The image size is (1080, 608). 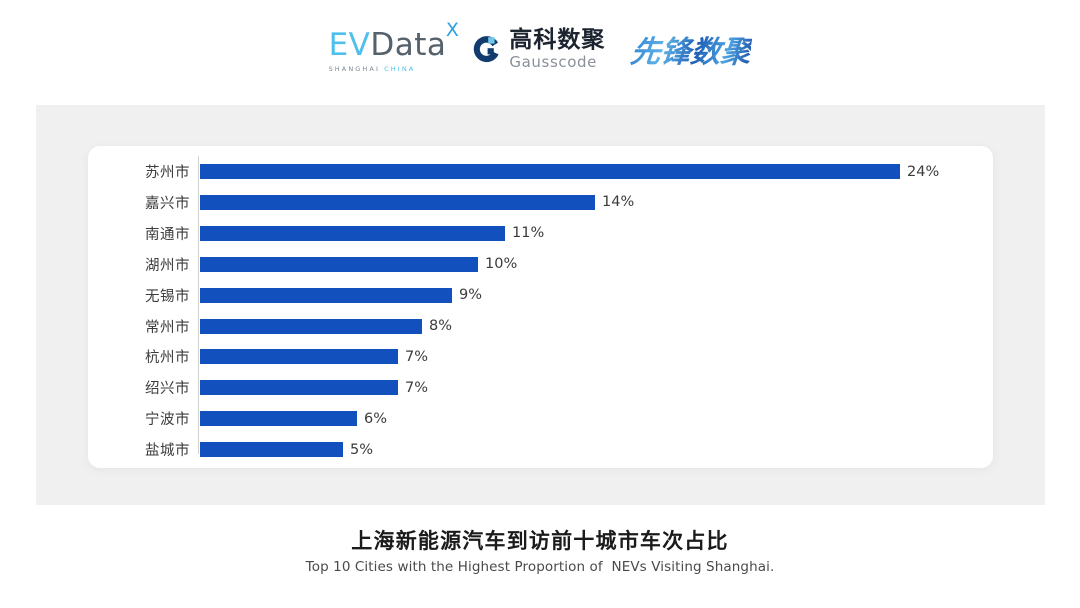 I want to click on evdata-data-text: Data, so click(x=408, y=44).